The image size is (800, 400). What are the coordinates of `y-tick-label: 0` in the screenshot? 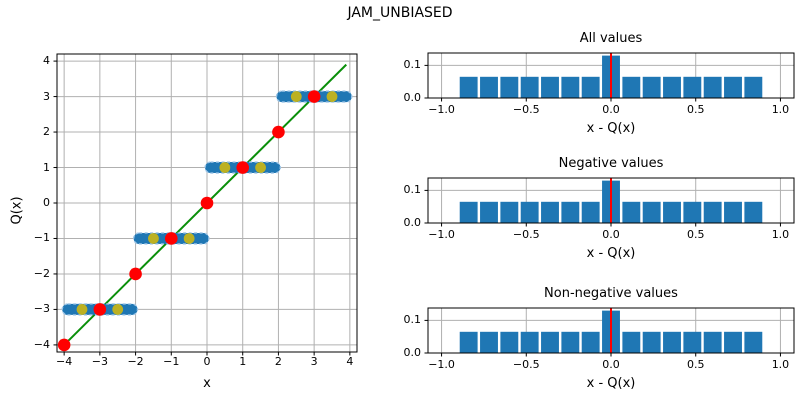 It's located at (46, 202).